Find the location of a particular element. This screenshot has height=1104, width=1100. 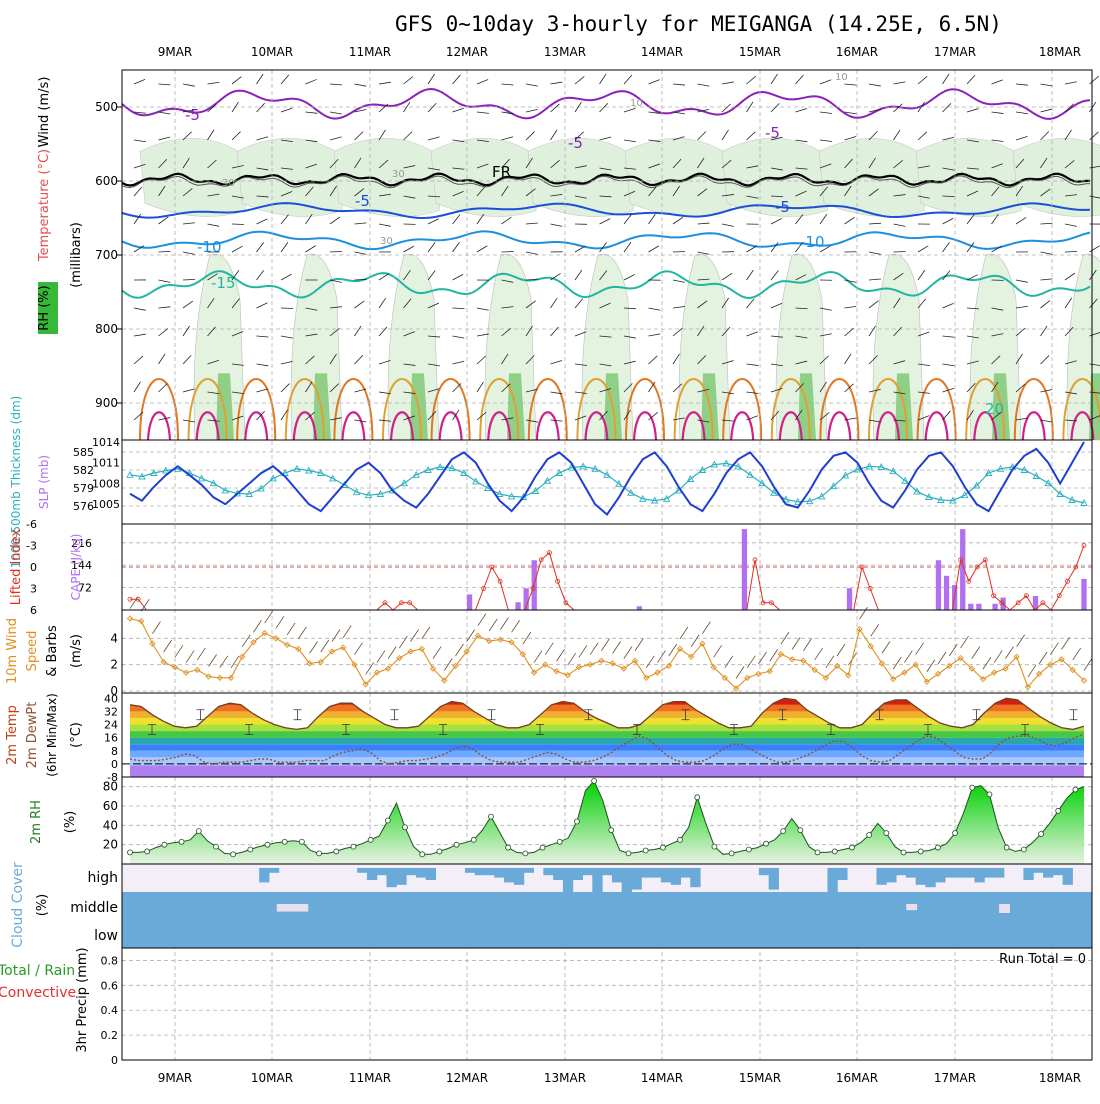

rh-shading is located at coordinates (1056, 177).